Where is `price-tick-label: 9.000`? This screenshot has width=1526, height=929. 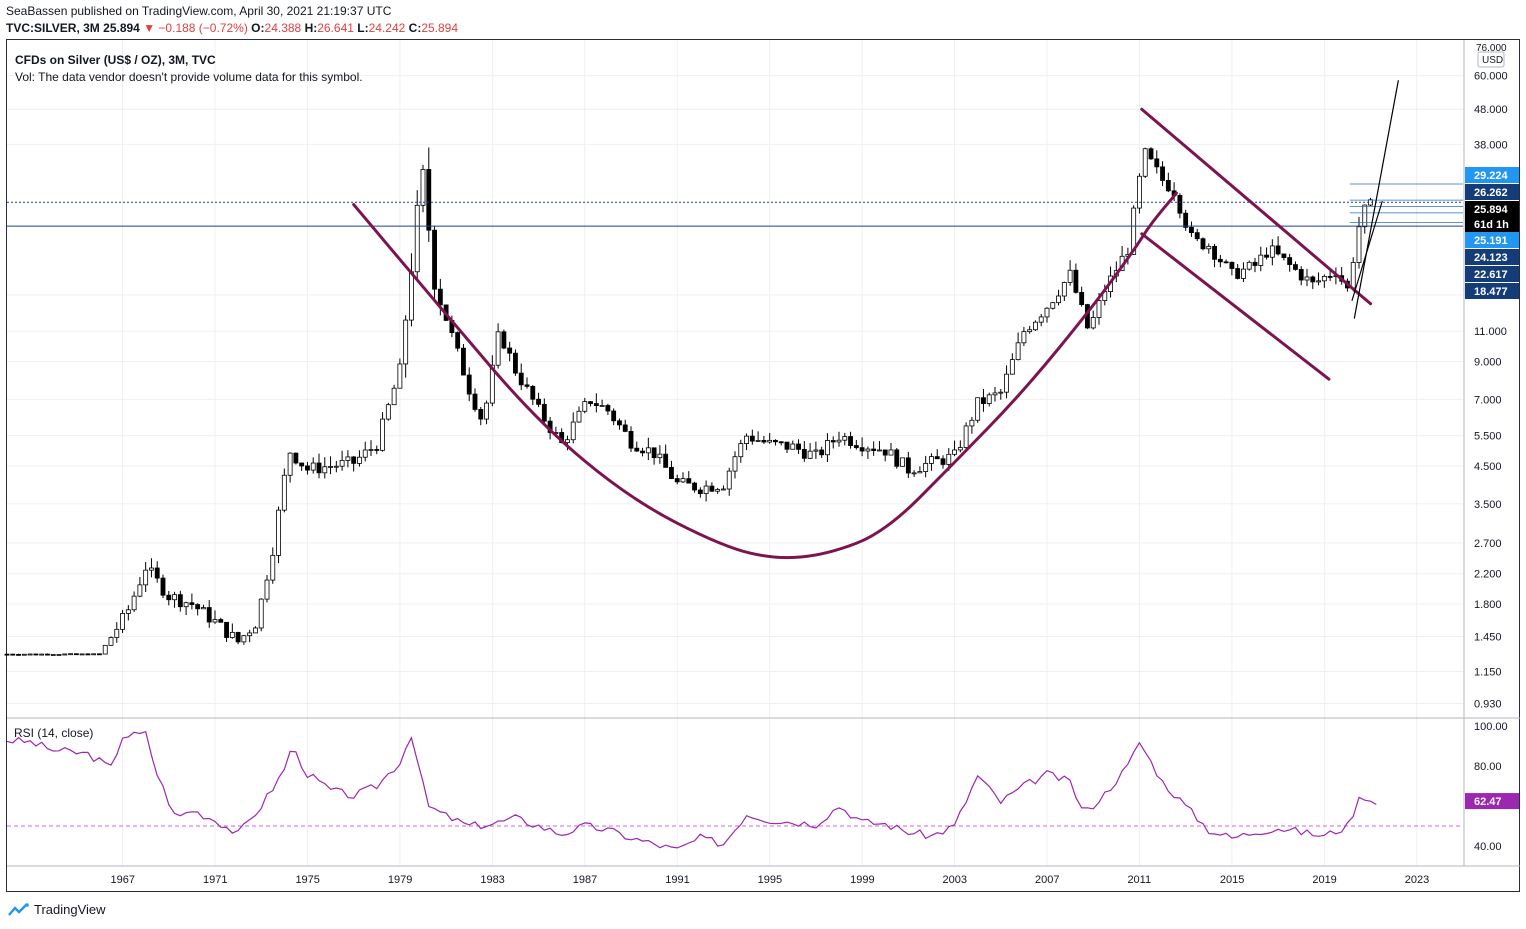
price-tick-label: 9.000 is located at coordinates (1488, 362).